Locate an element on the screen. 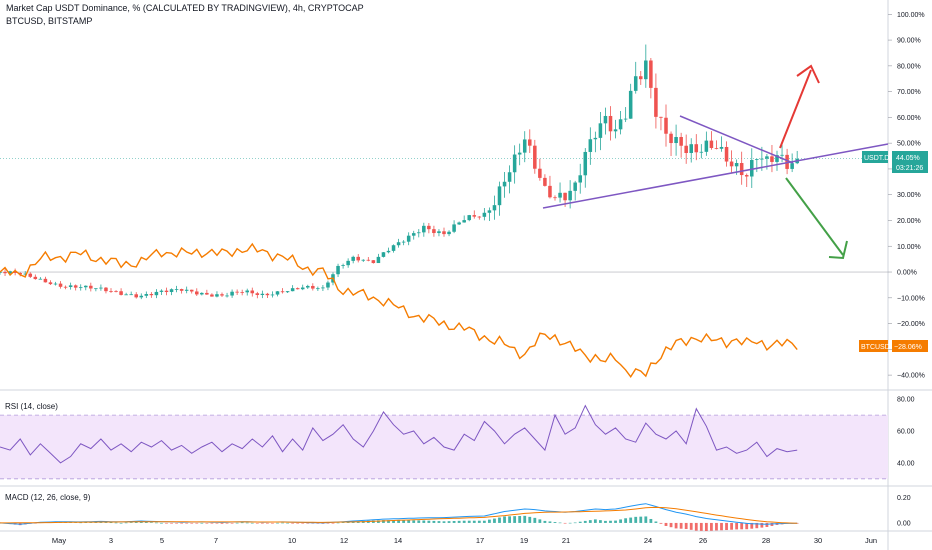 Image resolution: width=932 pixels, height=550 pixels. btc-tag-value: −28.06% is located at coordinates (908, 347).